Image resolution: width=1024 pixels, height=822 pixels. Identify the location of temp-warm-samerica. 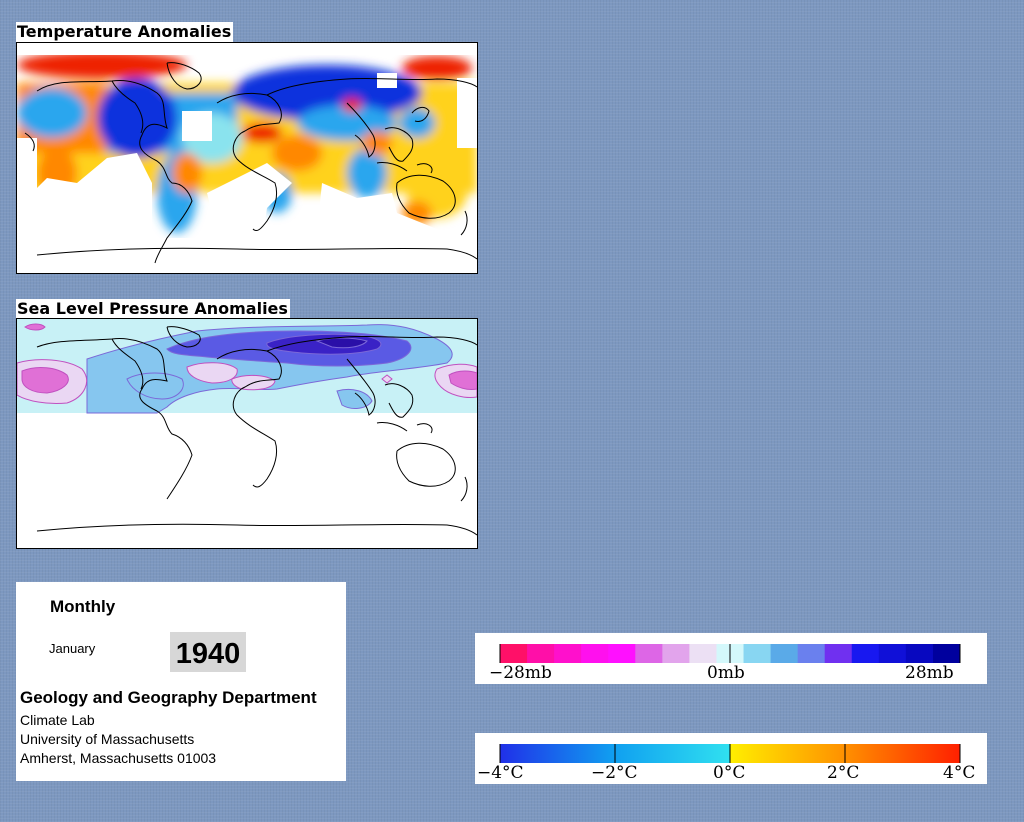
(187, 173).